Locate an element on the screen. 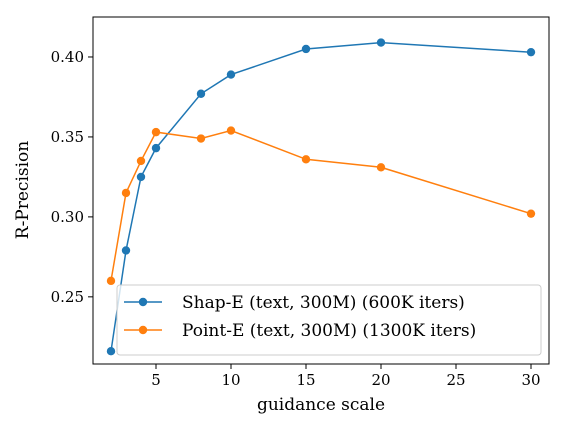 Image resolution: width=569 pixels, height=423 pixels. legend-label-2: Point-E (text, 300M) (1300K iters) is located at coordinates (329, 331).